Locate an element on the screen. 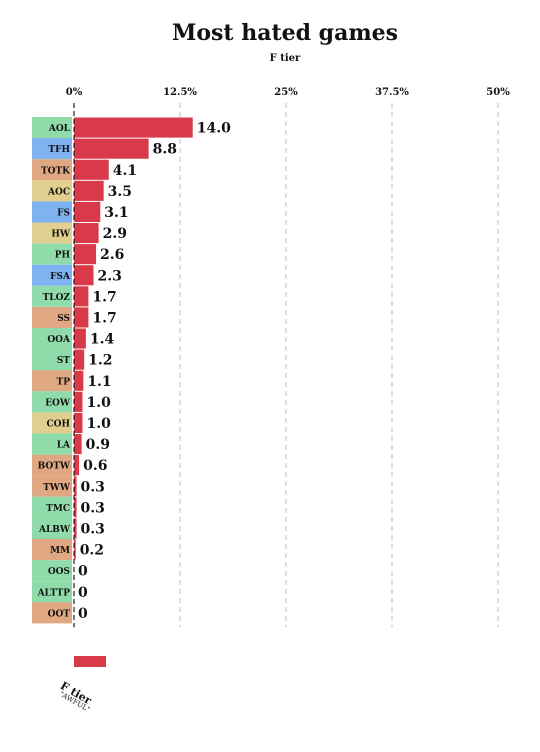 The height and width of the screenshot is (752, 540). value-label: 8.8 is located at coordinates (165, 150).